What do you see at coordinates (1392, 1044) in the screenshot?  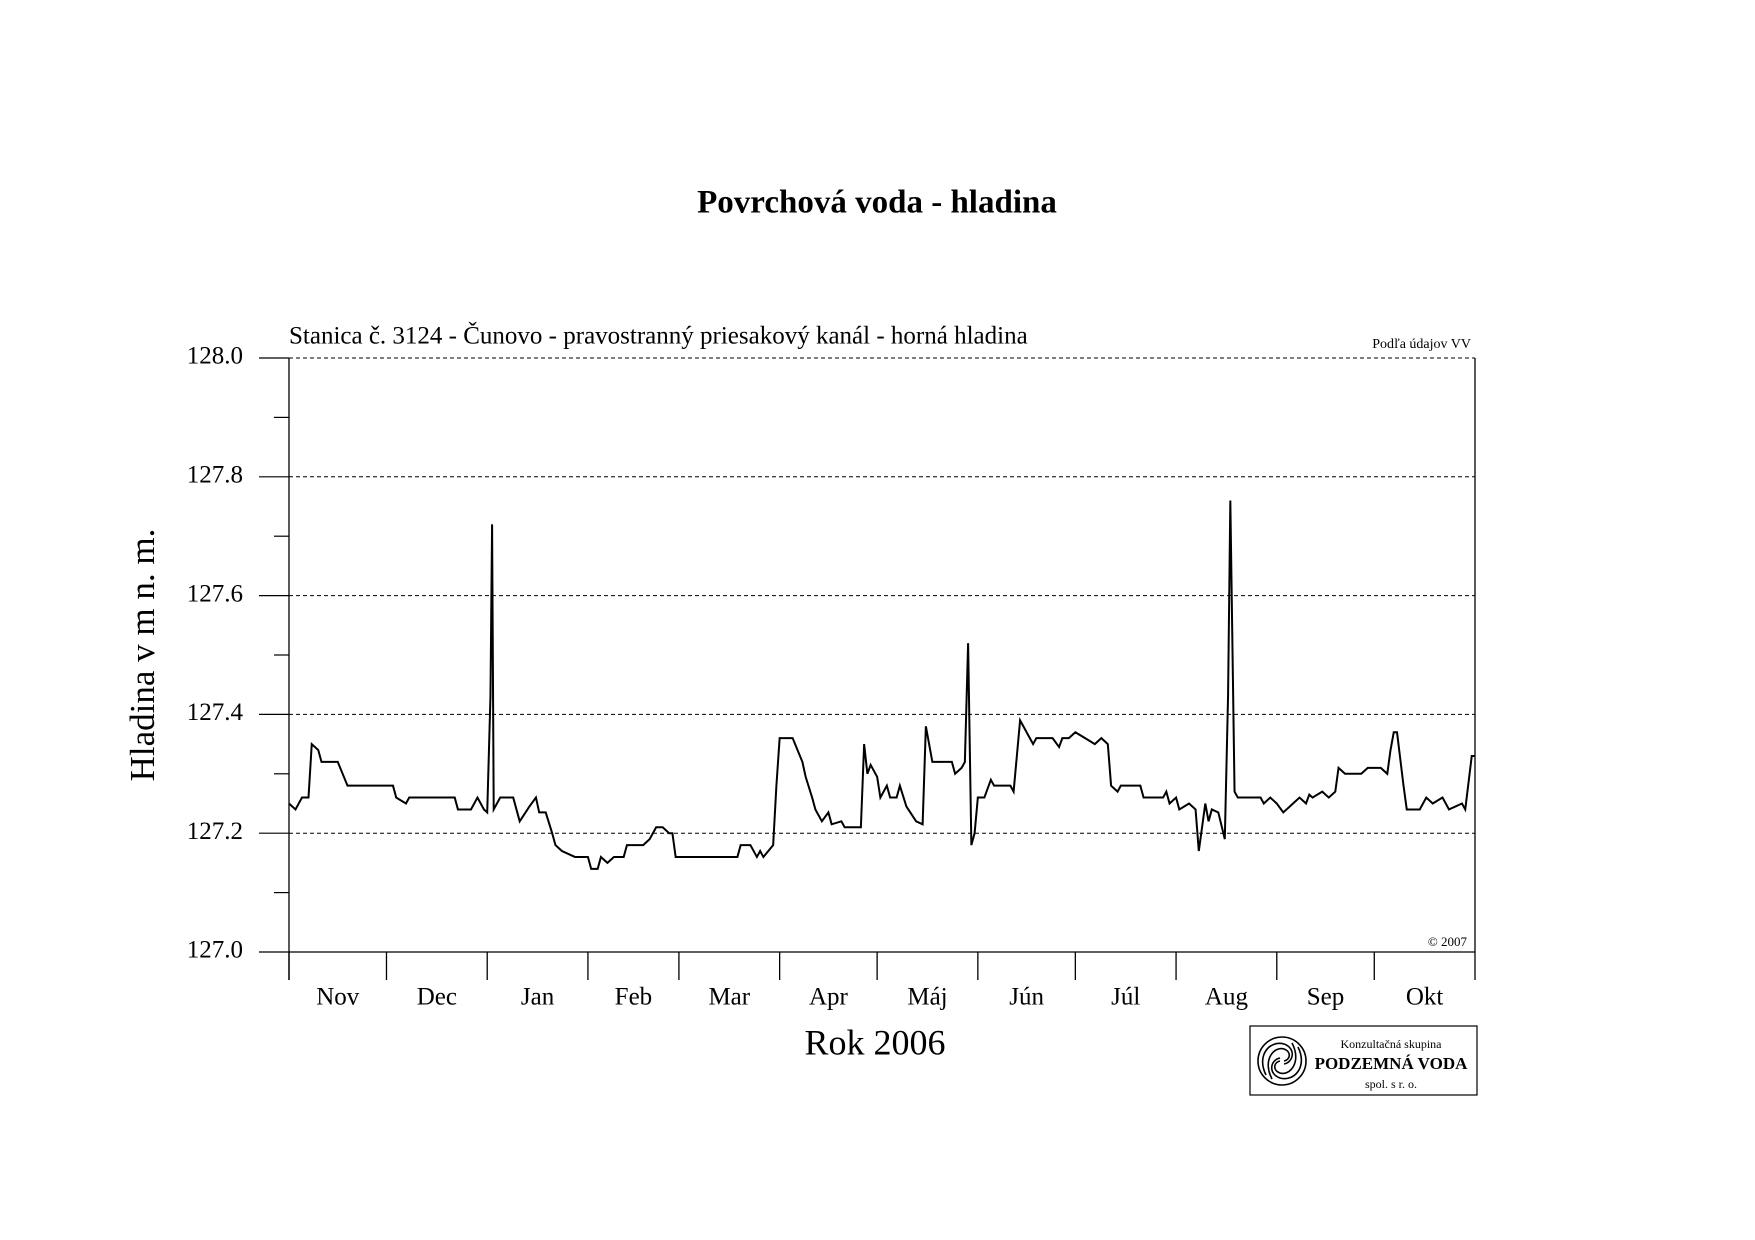 I see `logo-line1: Konzultačná skupina` at bounding box center [1392, 1044].